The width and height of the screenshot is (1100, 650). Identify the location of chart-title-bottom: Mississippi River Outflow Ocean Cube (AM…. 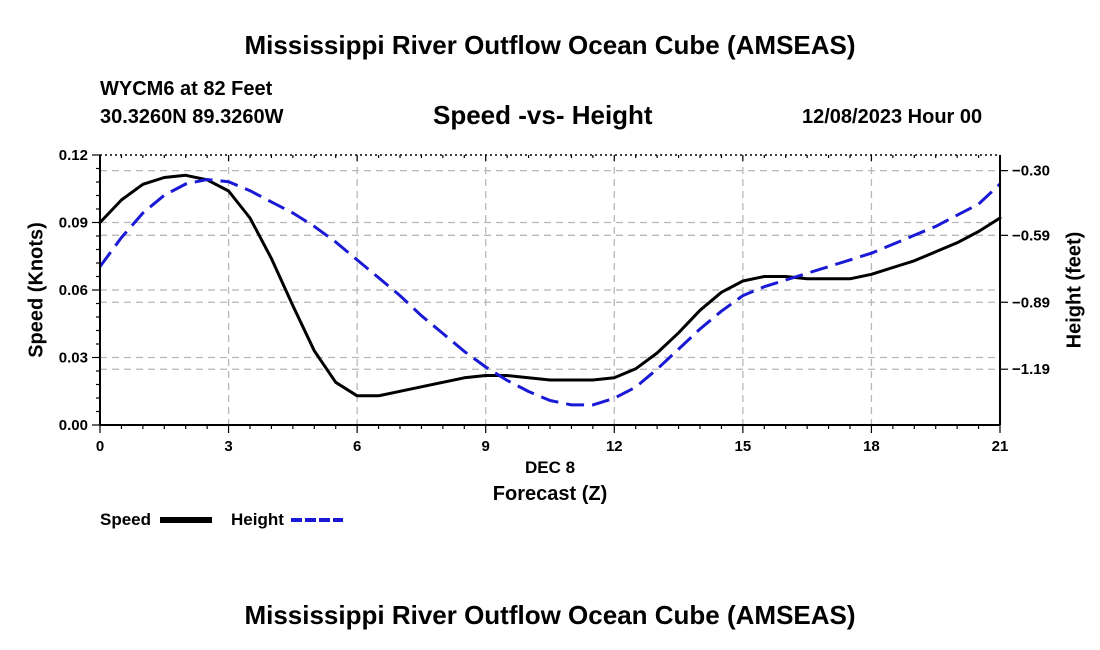
(550, 615).